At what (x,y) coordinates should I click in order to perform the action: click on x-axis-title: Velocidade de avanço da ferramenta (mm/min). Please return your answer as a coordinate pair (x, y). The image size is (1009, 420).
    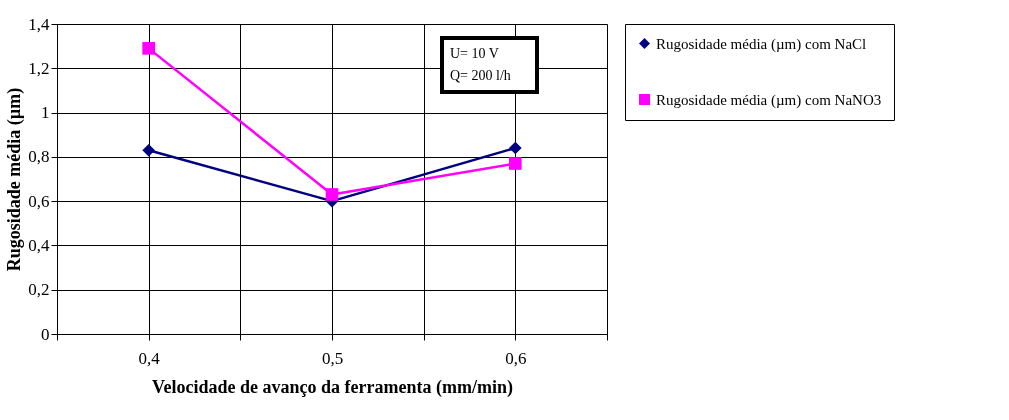
    Looking at the image, I should click on (332, 387).